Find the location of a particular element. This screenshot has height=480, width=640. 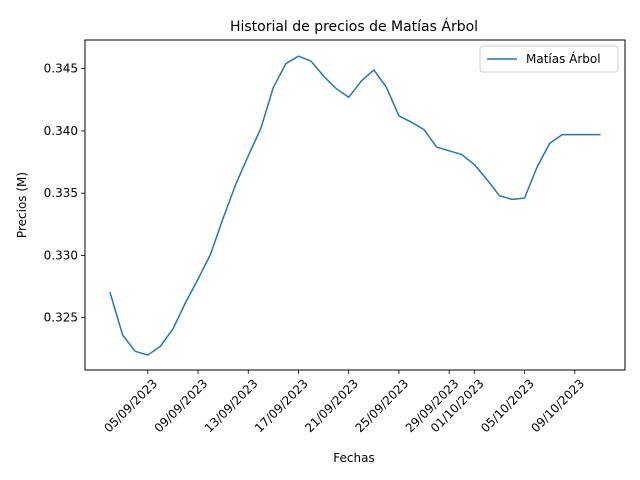

y-tick-label: 0.335 is located at coordinates (61, 193).